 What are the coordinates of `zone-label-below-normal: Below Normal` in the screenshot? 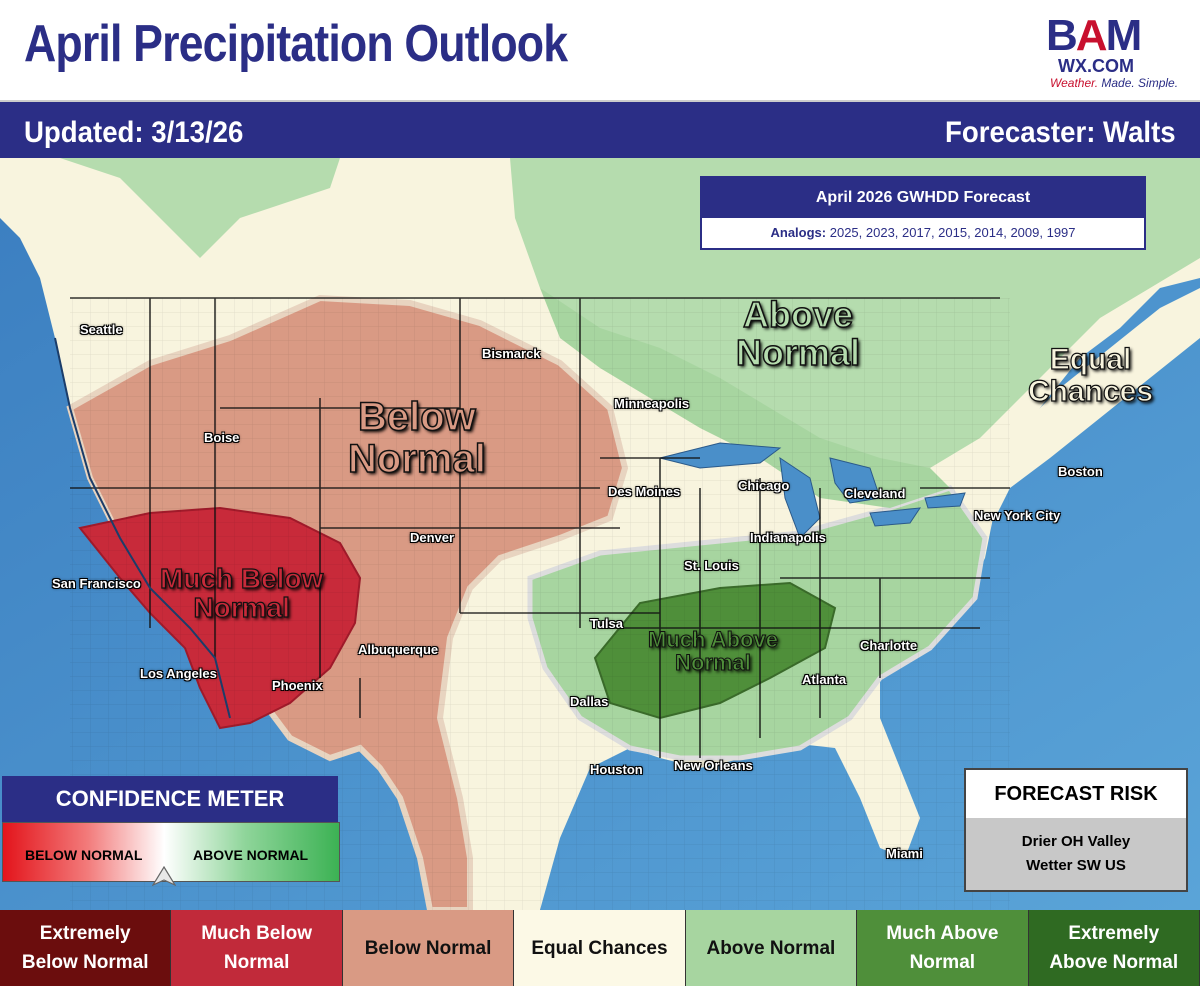 It's located at (416, 438).